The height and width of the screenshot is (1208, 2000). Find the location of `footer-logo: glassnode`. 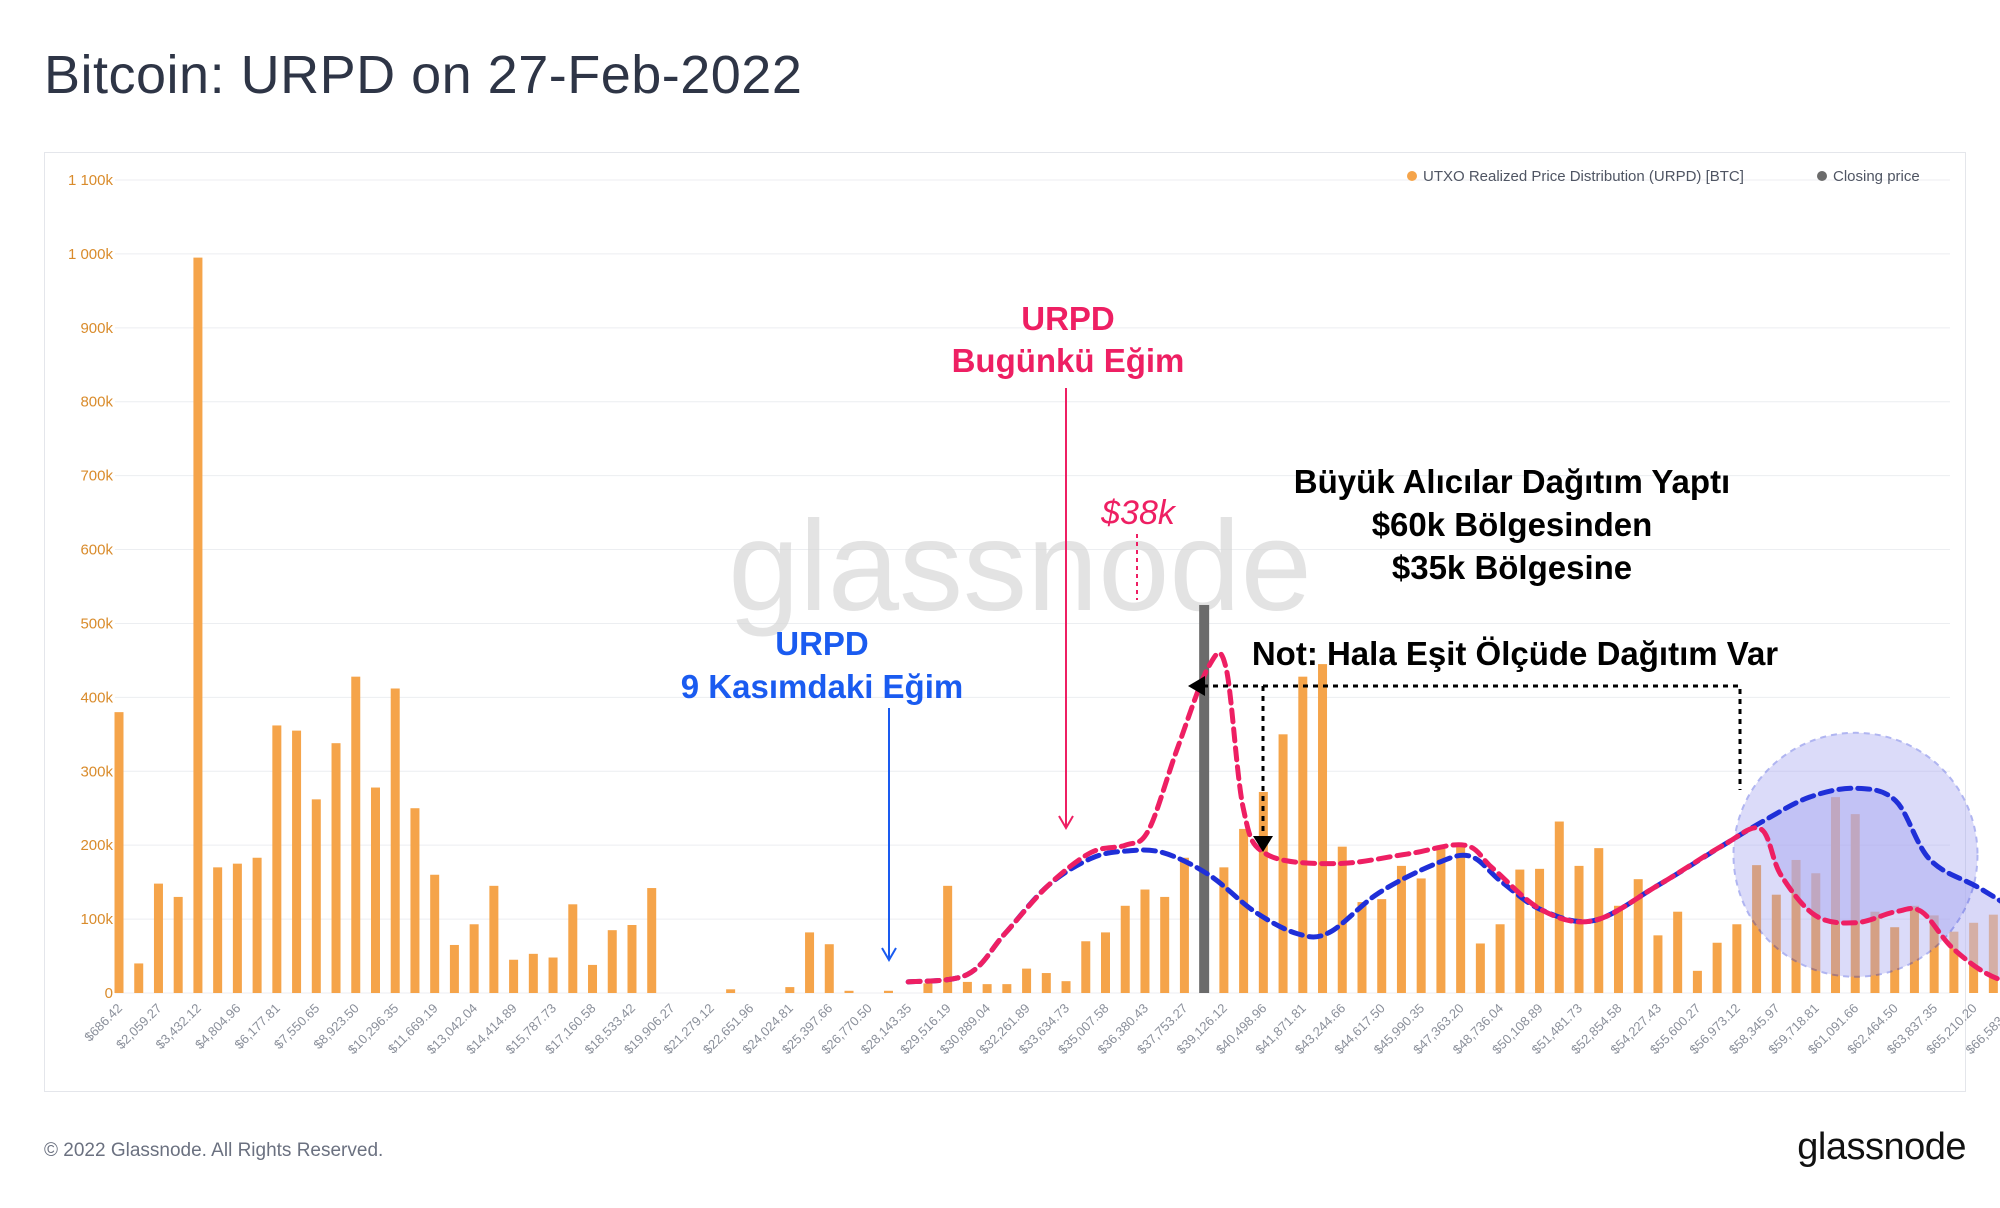

footer-logo: glassnode is located at coordinates (1881, 1147).